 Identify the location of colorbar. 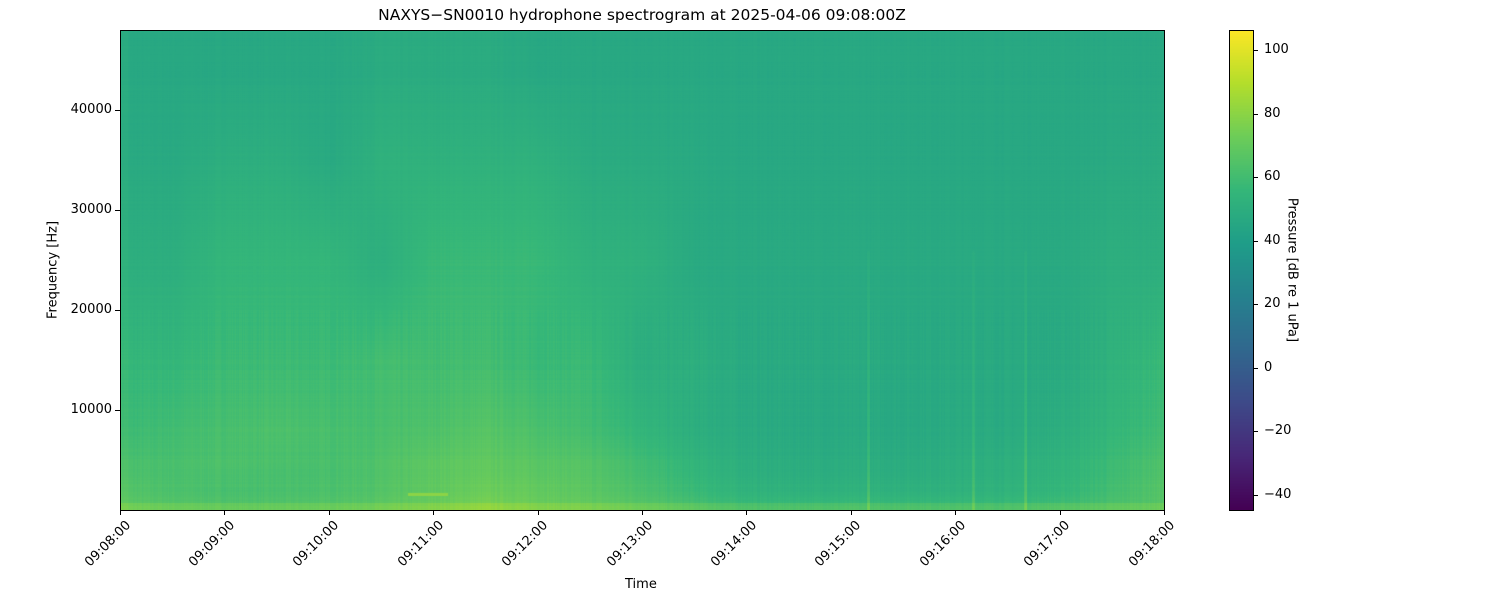
(1241, 270).